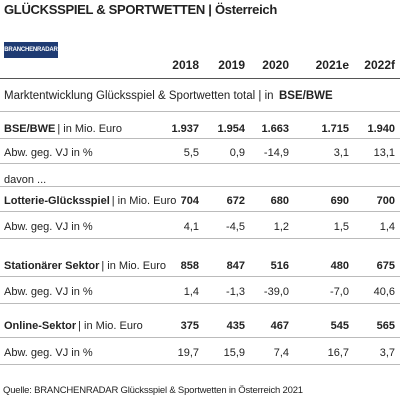 The width and height of the screenshot is (400, 401). Describe the element at coordinates (140, 9) in the screenshot. I see `title: GLÜCKSSPIEL & SPORTWETTEN | Österreich` at that location.